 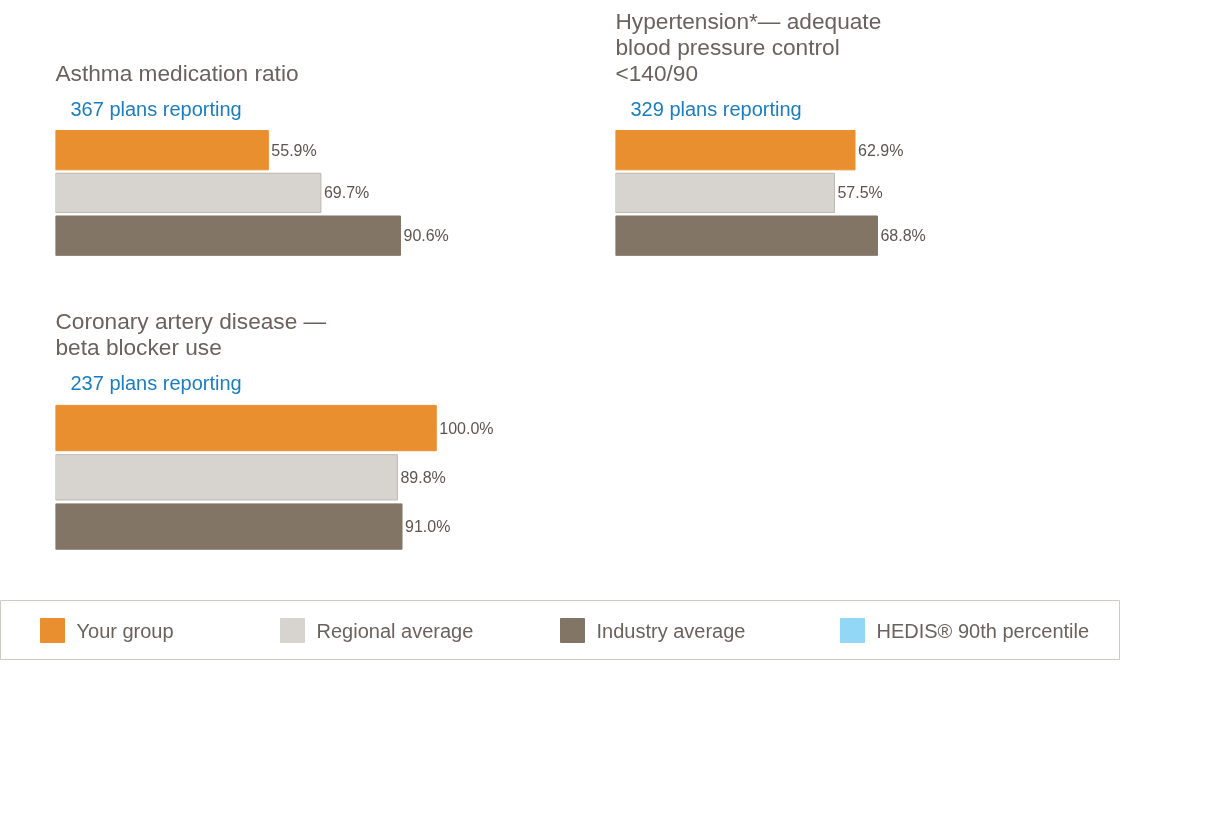 What do you see at coordinates (748, 46) in the screenshot?
I see `chart-title: Hypertension*— adequate blood pressure control <140/90` at bounding box center [748, 46].